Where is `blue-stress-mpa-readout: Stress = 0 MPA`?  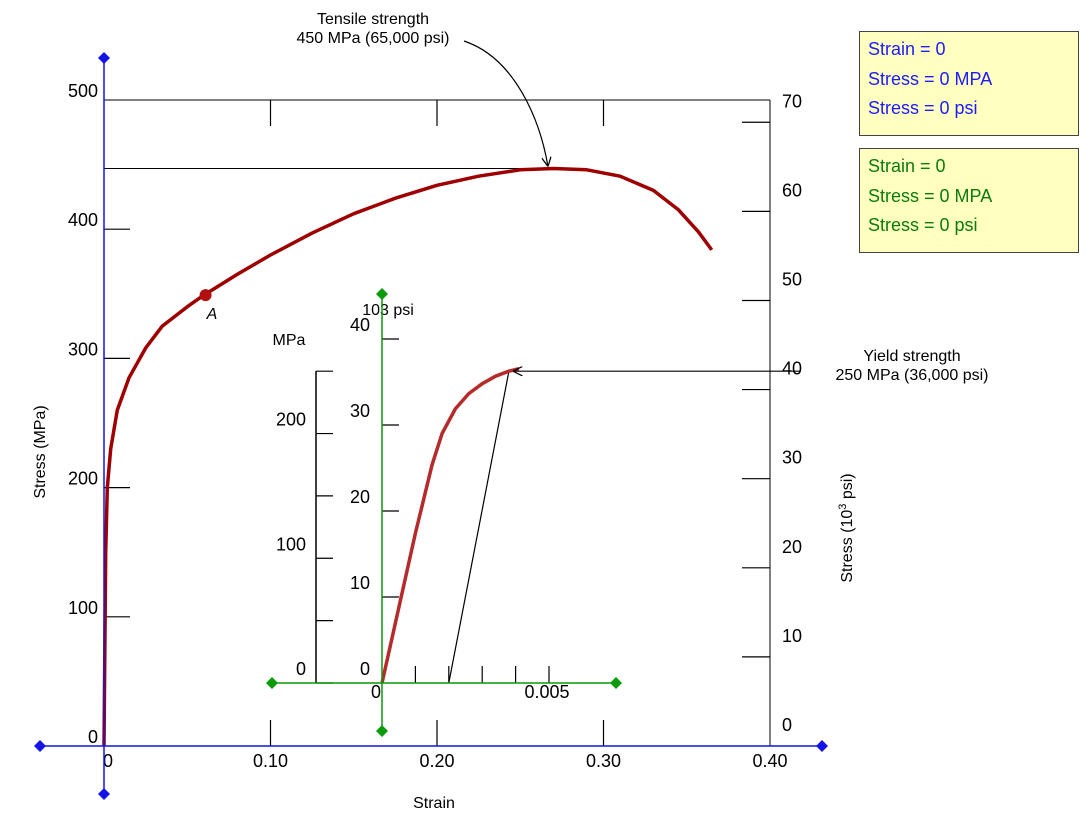 blue-stress-mpa-readout: Stress = 0 MPA is located at coordinates (930, 78).